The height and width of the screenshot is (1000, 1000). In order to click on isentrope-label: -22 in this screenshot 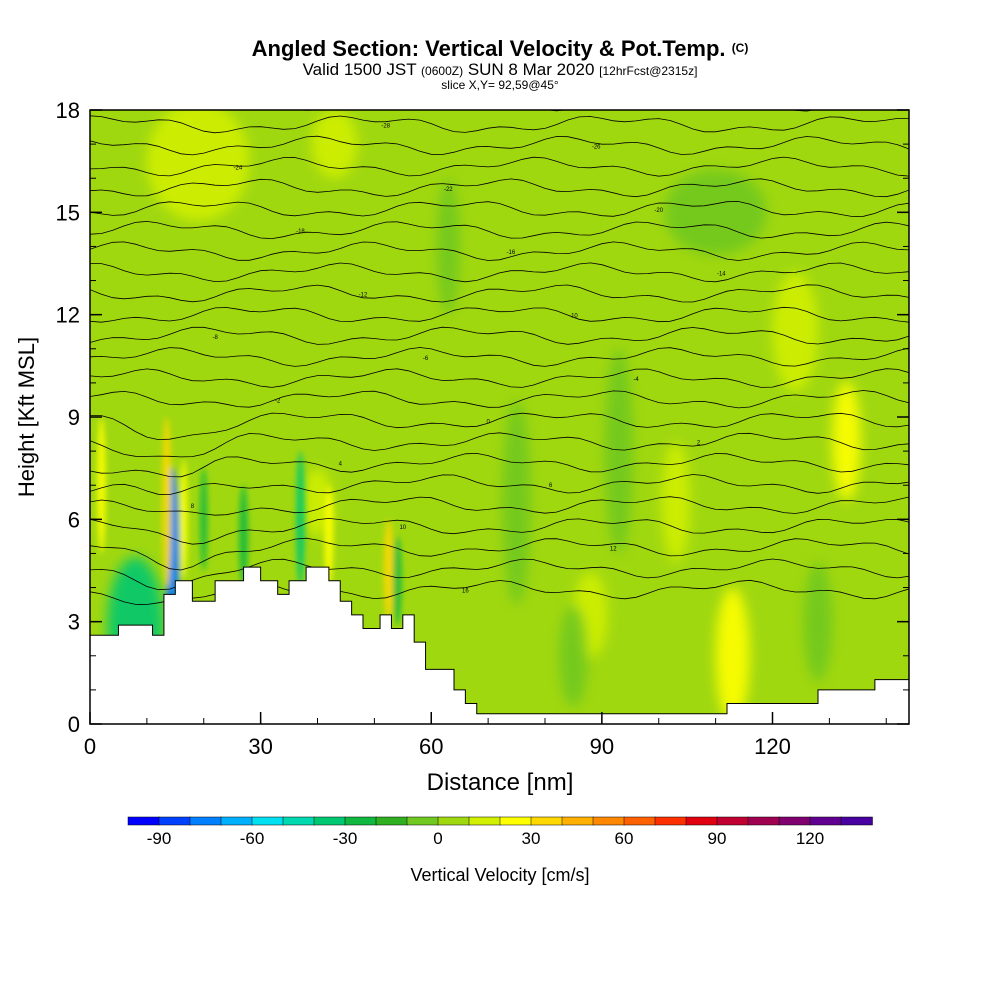, I will do `click(448, 190)`.